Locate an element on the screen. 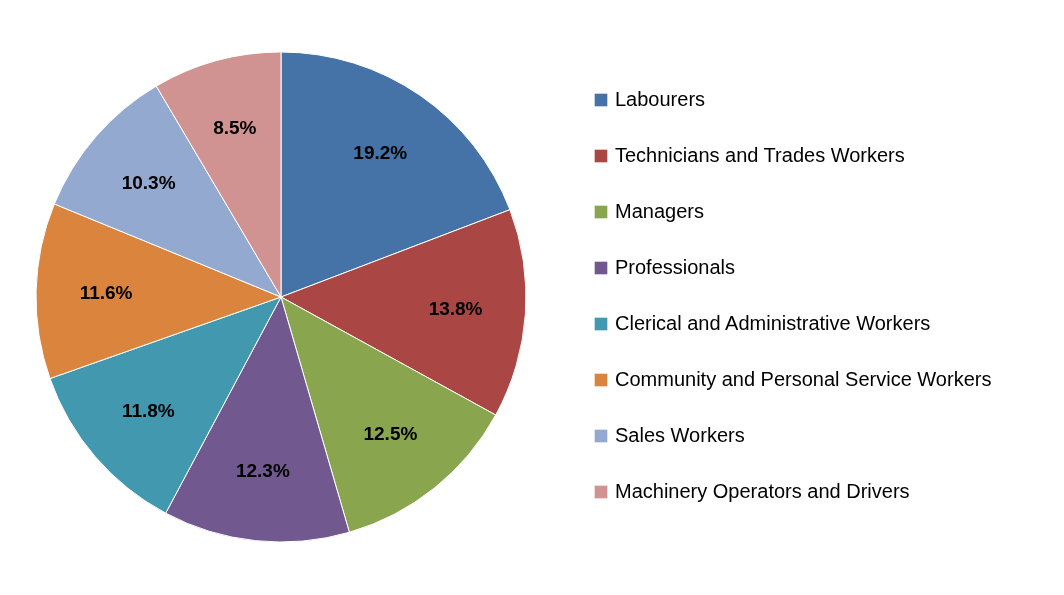 This screenshot has height=595, width=1064. legend-label: Machinery Operators and Drivers is located at coordinates (762, 491).